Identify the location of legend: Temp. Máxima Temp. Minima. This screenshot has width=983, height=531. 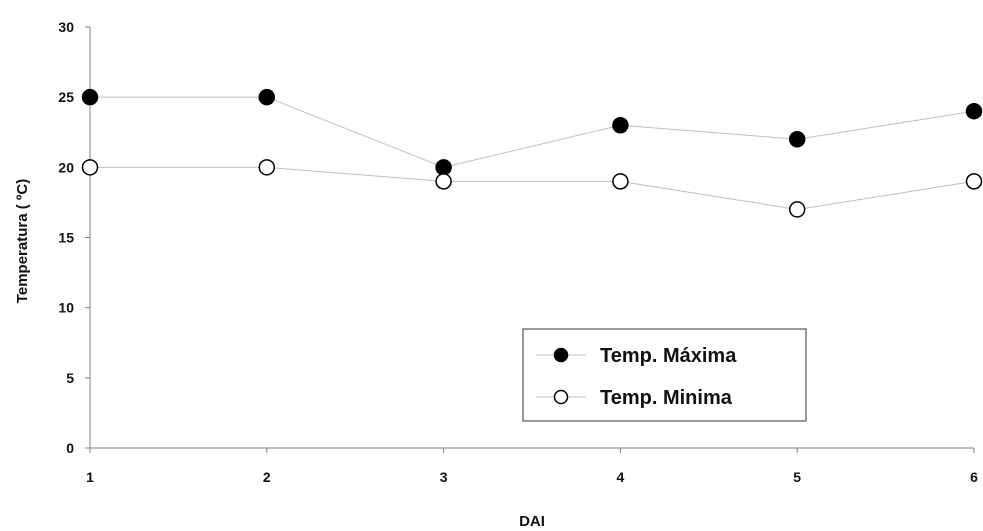
(664, 375).